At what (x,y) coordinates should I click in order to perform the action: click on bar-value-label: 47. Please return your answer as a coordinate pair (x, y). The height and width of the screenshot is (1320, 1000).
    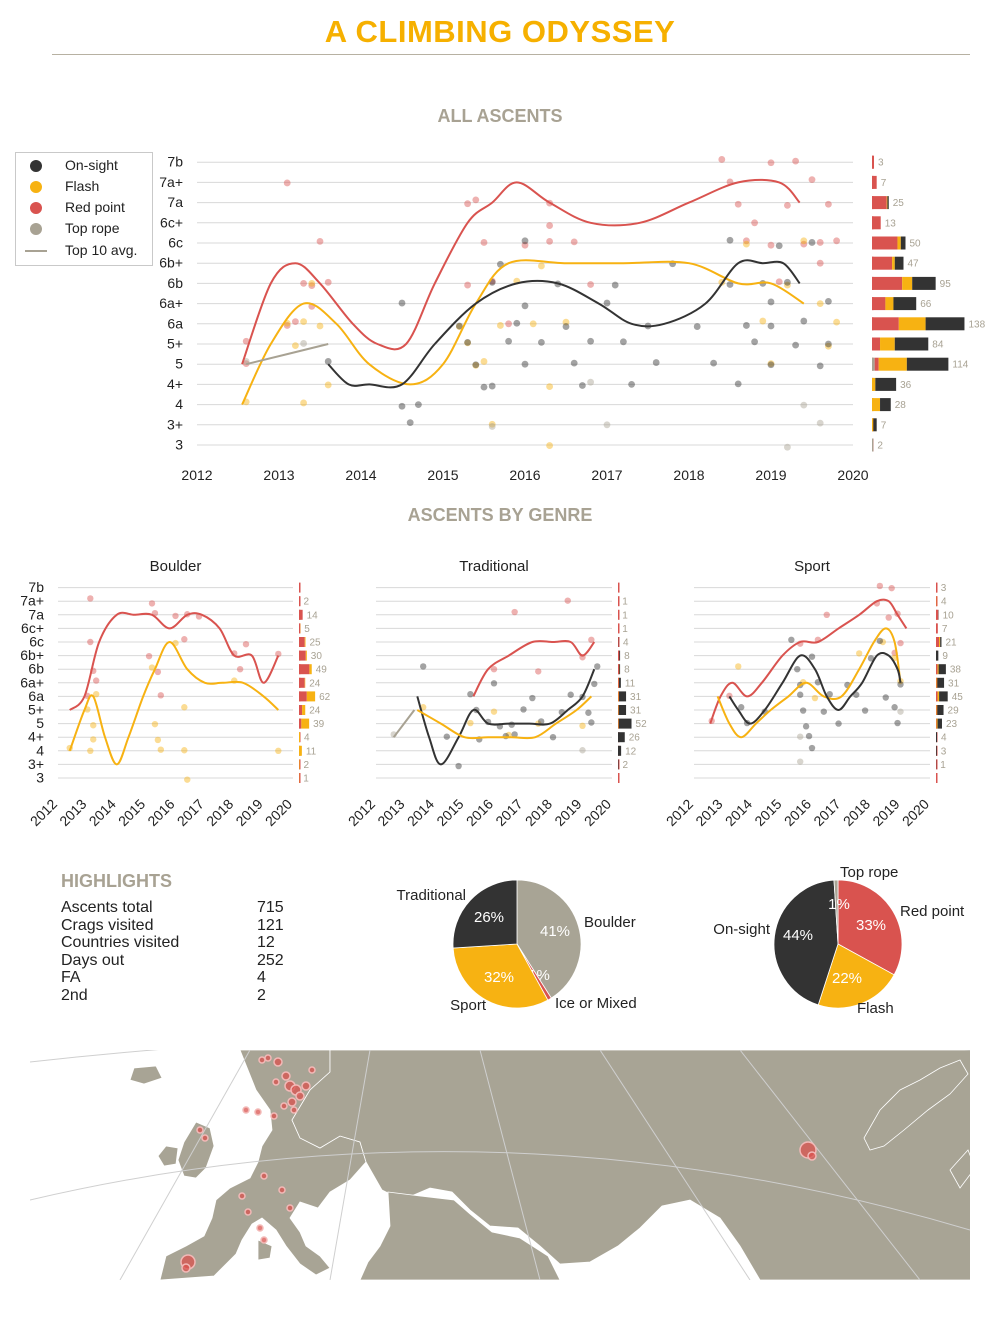
    Looking at the image, I should click on (913, 264).